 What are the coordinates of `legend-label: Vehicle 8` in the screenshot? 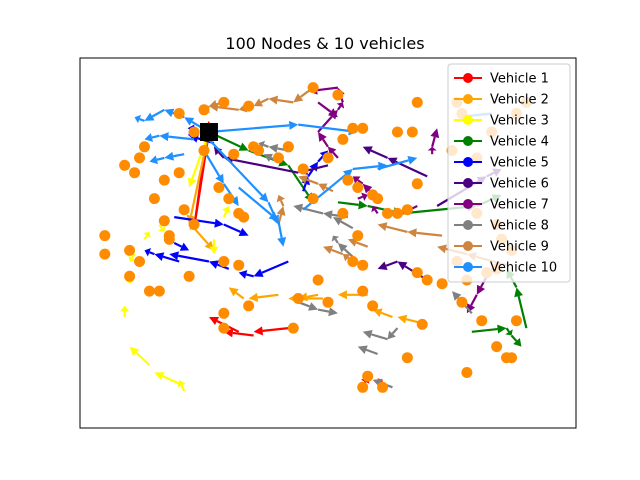 It's located at (519, 226).